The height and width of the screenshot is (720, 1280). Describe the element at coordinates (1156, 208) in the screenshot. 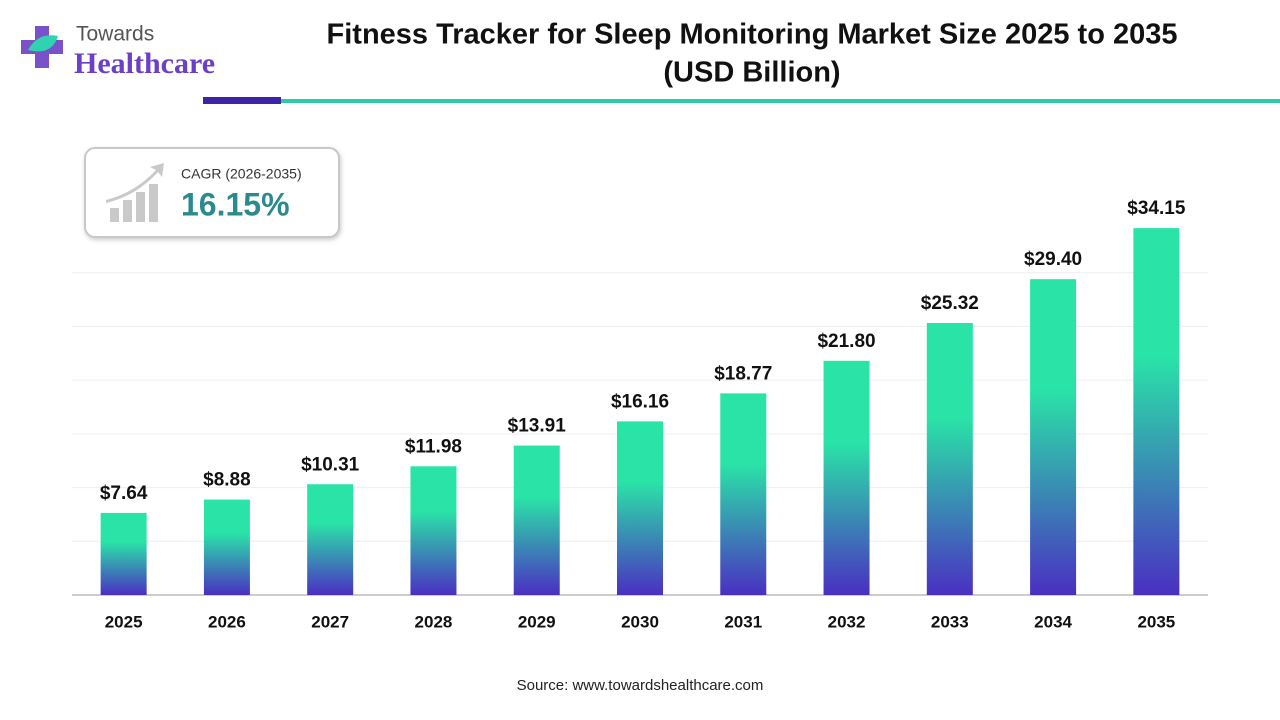

I see `value-label: $34.15` at that location.